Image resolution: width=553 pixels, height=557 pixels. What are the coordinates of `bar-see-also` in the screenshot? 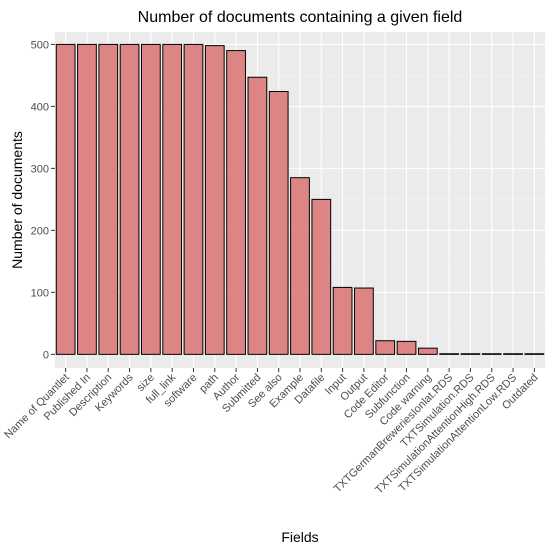 It's located at (278, 223).